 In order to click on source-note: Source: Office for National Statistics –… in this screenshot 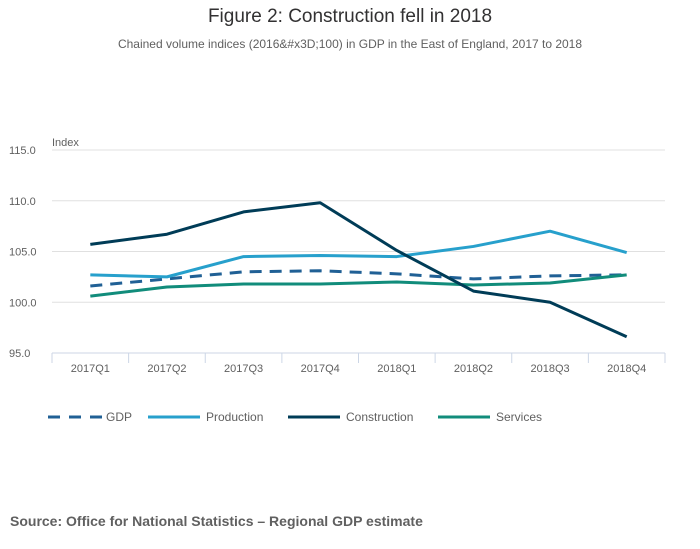, I will do `click(216, 521)`.